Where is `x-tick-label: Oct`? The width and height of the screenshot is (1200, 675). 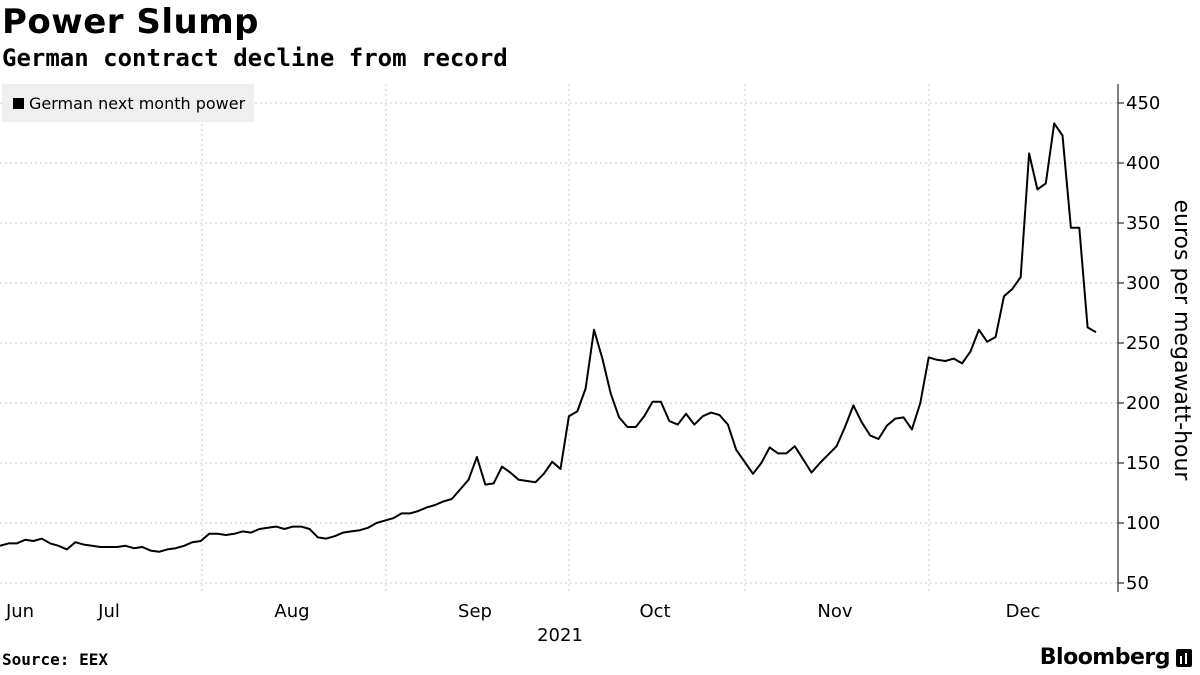
x-tick-label: Oct is located at coordinates (654, 611).